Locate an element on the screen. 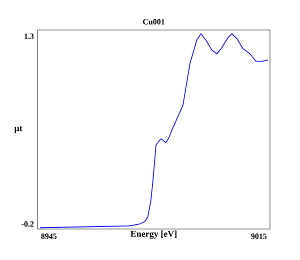  x-axis-title: Energy [eV] is located at coordinates (153, 234).